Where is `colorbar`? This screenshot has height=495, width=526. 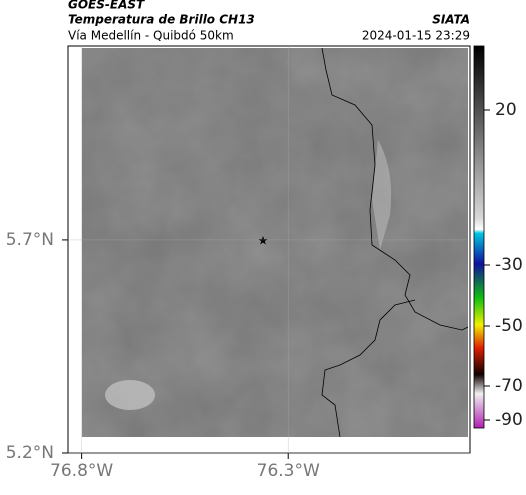 colorbar is located at coordinates (479, 237).